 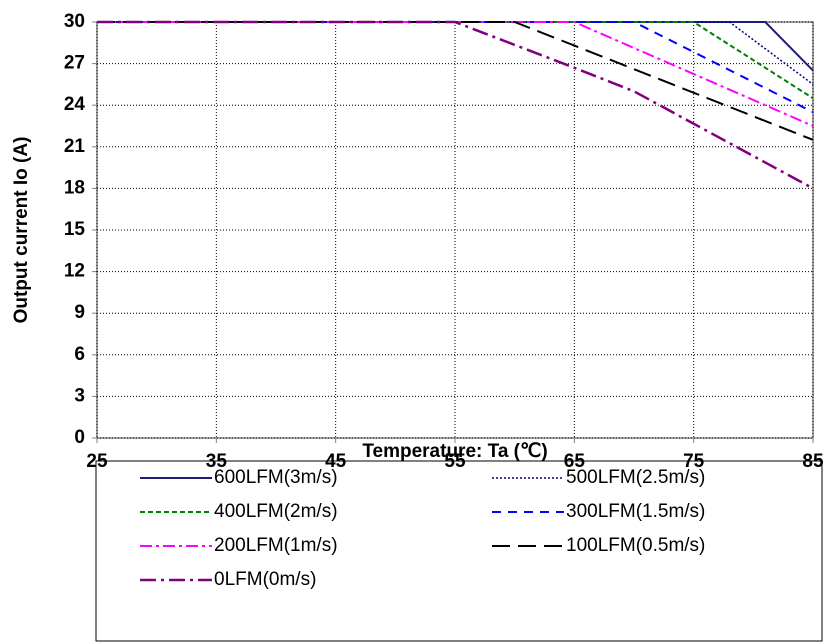 I want to click on x-tick-label: 75, so click(x=694, y=461).